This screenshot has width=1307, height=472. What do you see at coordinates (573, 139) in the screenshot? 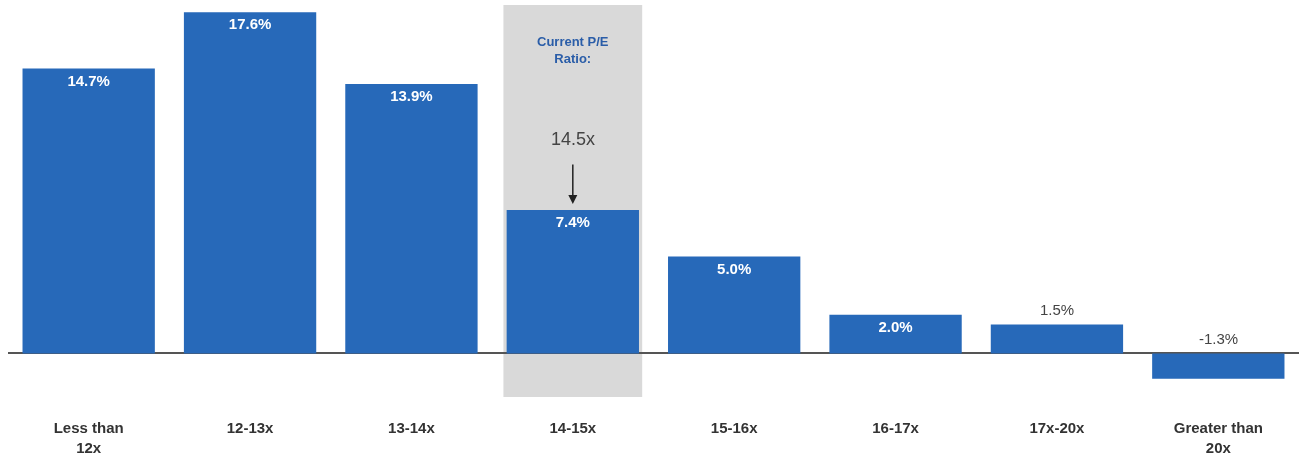
I see `annotation: 14.5x` at bounding box center [573, 139].